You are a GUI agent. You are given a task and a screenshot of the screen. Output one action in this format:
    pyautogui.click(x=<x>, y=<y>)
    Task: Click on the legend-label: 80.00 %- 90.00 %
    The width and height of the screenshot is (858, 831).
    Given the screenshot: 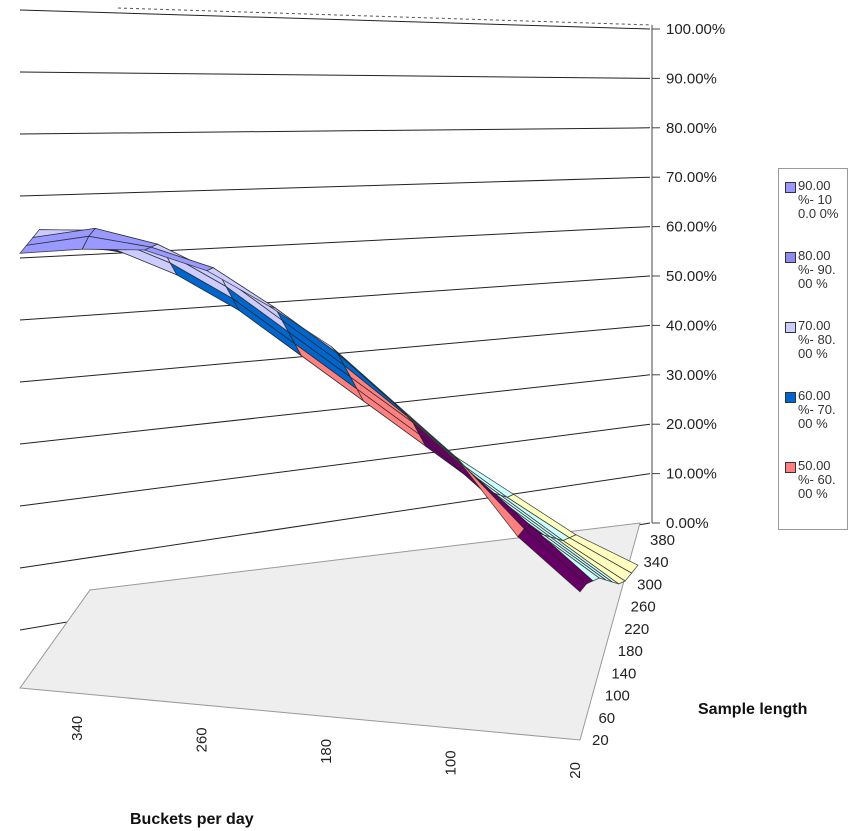 What is the action you would take?
    pyautogui.click(x=817, y=269)
    